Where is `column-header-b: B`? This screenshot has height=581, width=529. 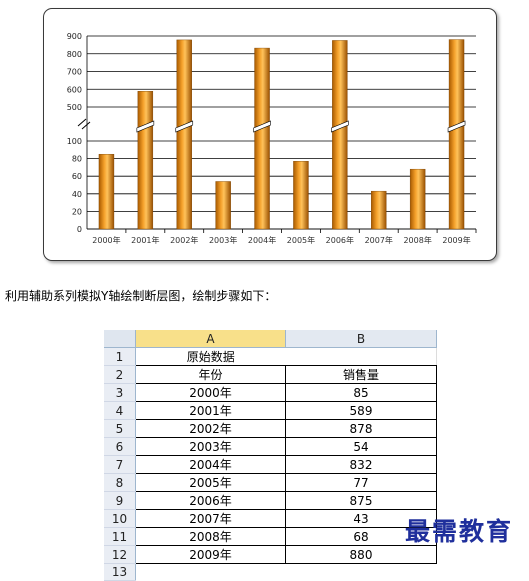 column-header-b: B is located at coordinates (361, 339).